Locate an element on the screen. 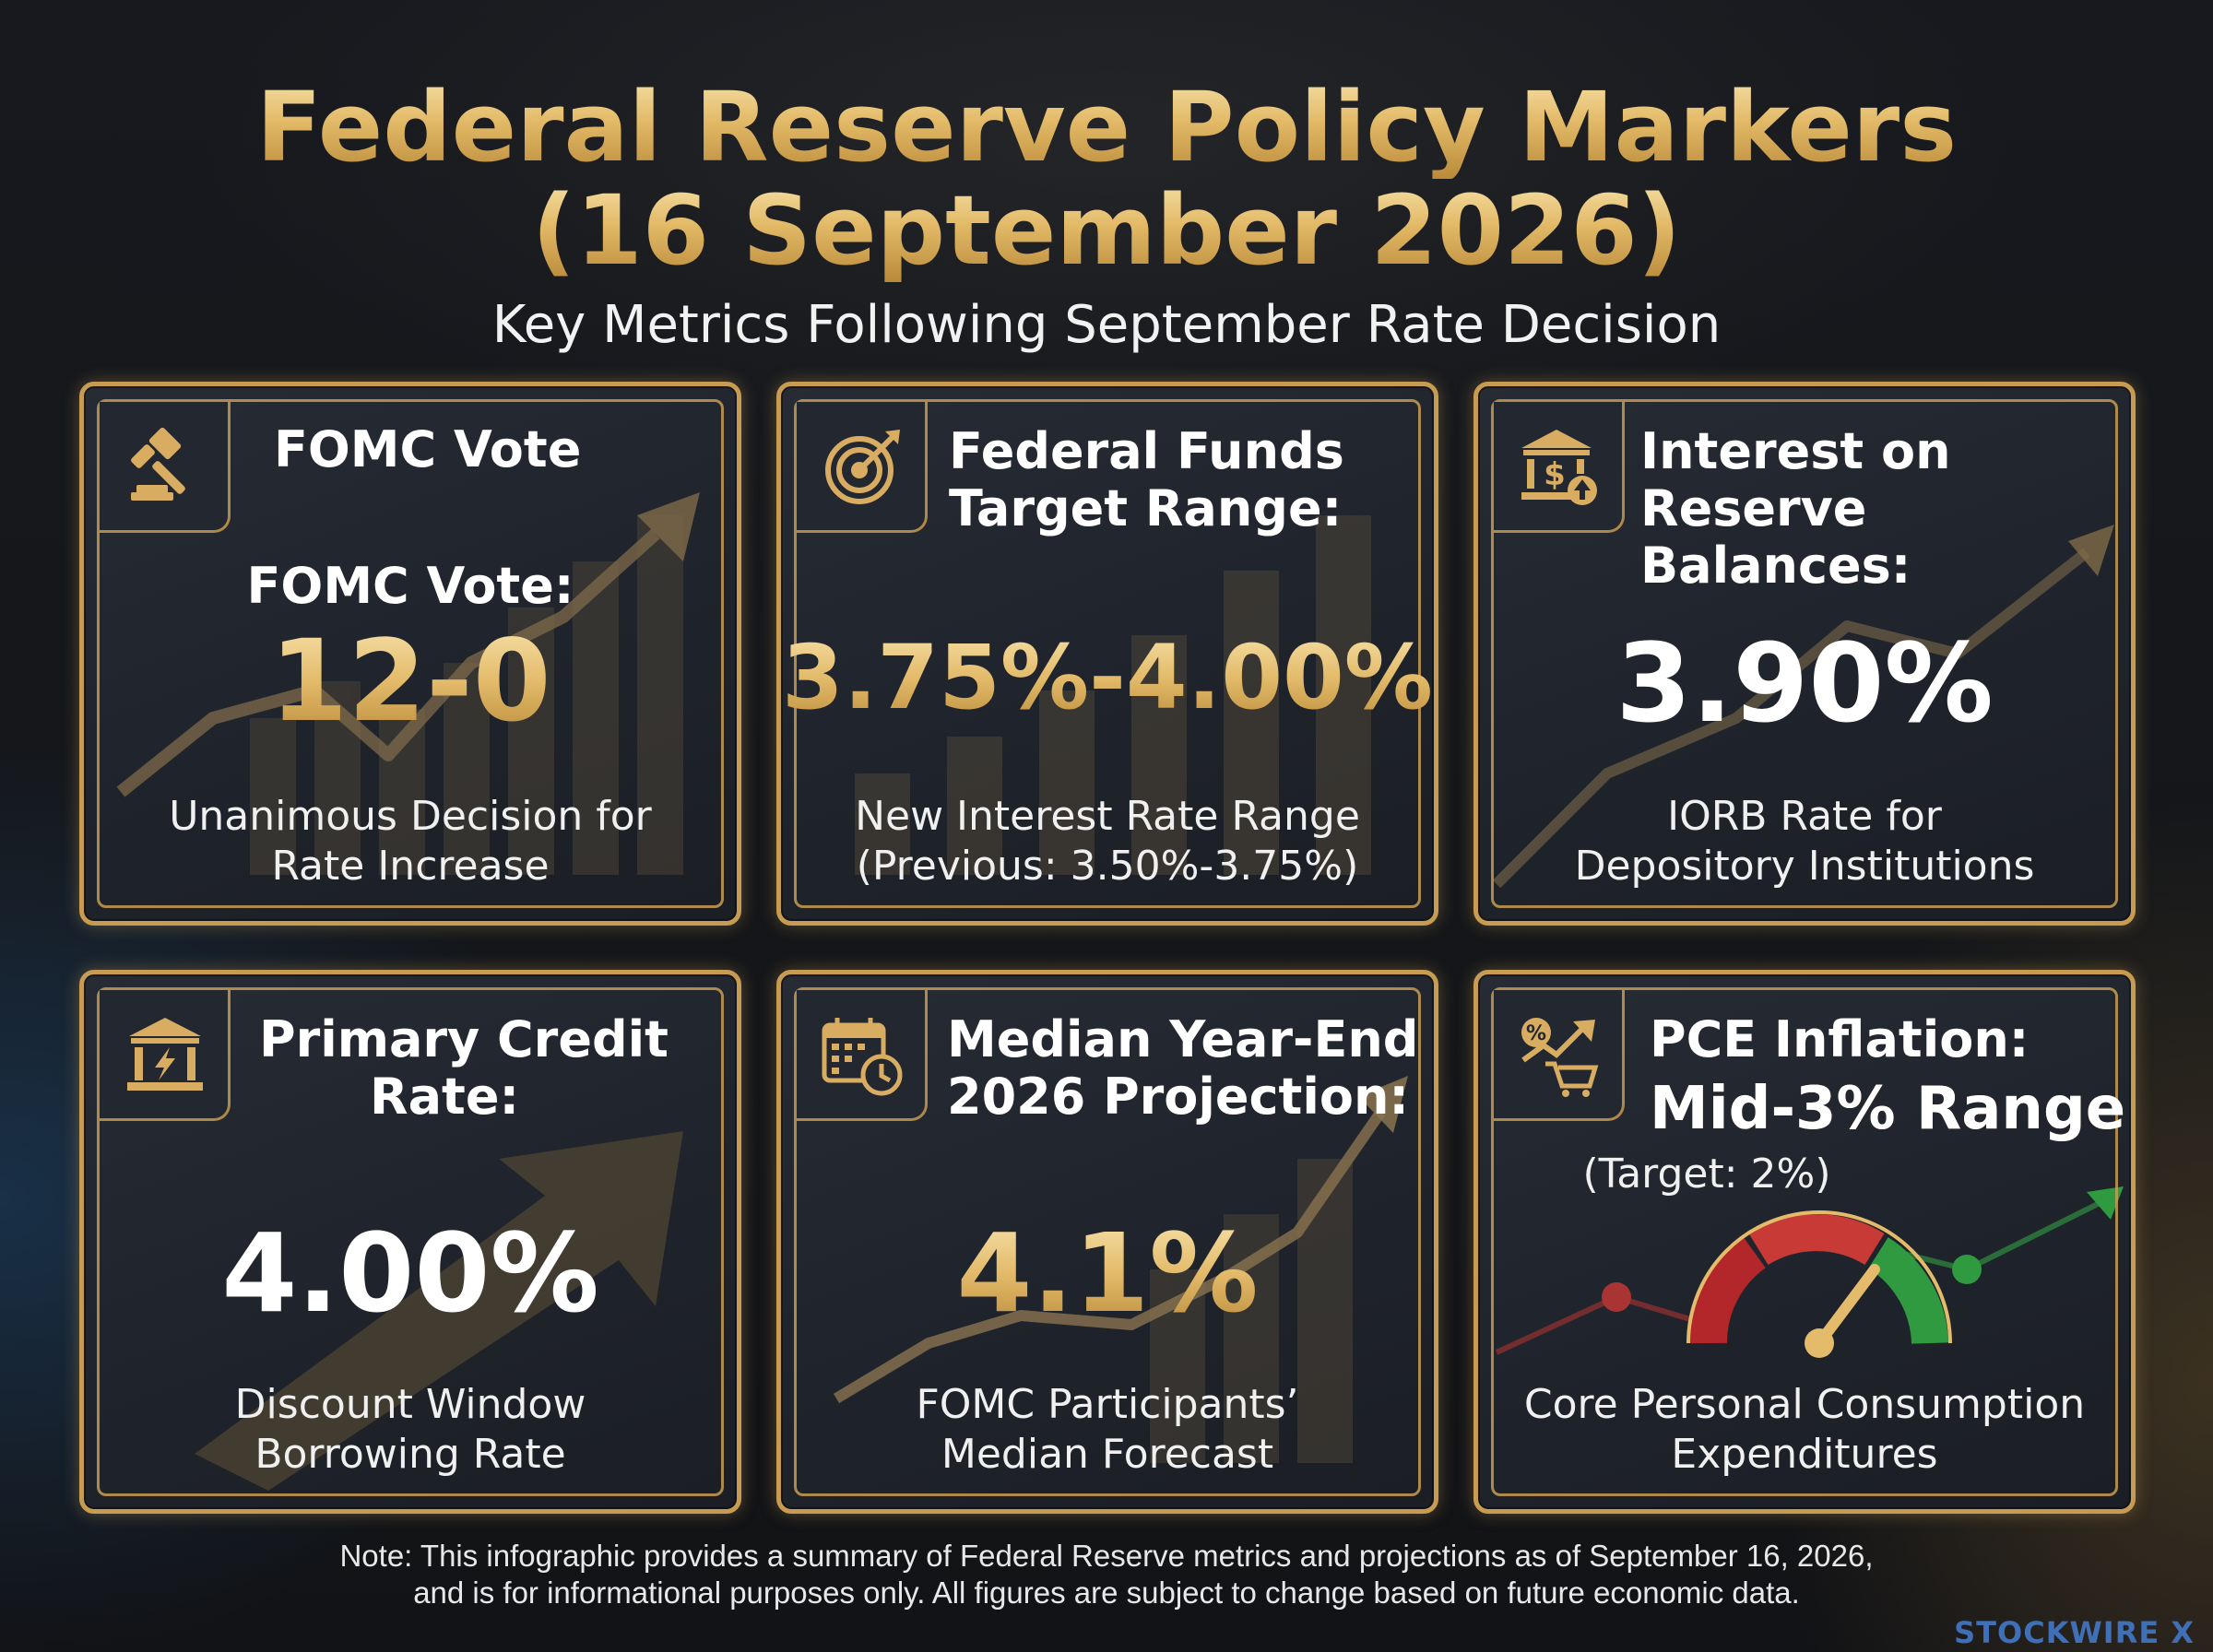 The width and height of the screenshot is (2213, 1652). card-description-line-2: Borrowing Rate is located at coordinates (410, 1454).